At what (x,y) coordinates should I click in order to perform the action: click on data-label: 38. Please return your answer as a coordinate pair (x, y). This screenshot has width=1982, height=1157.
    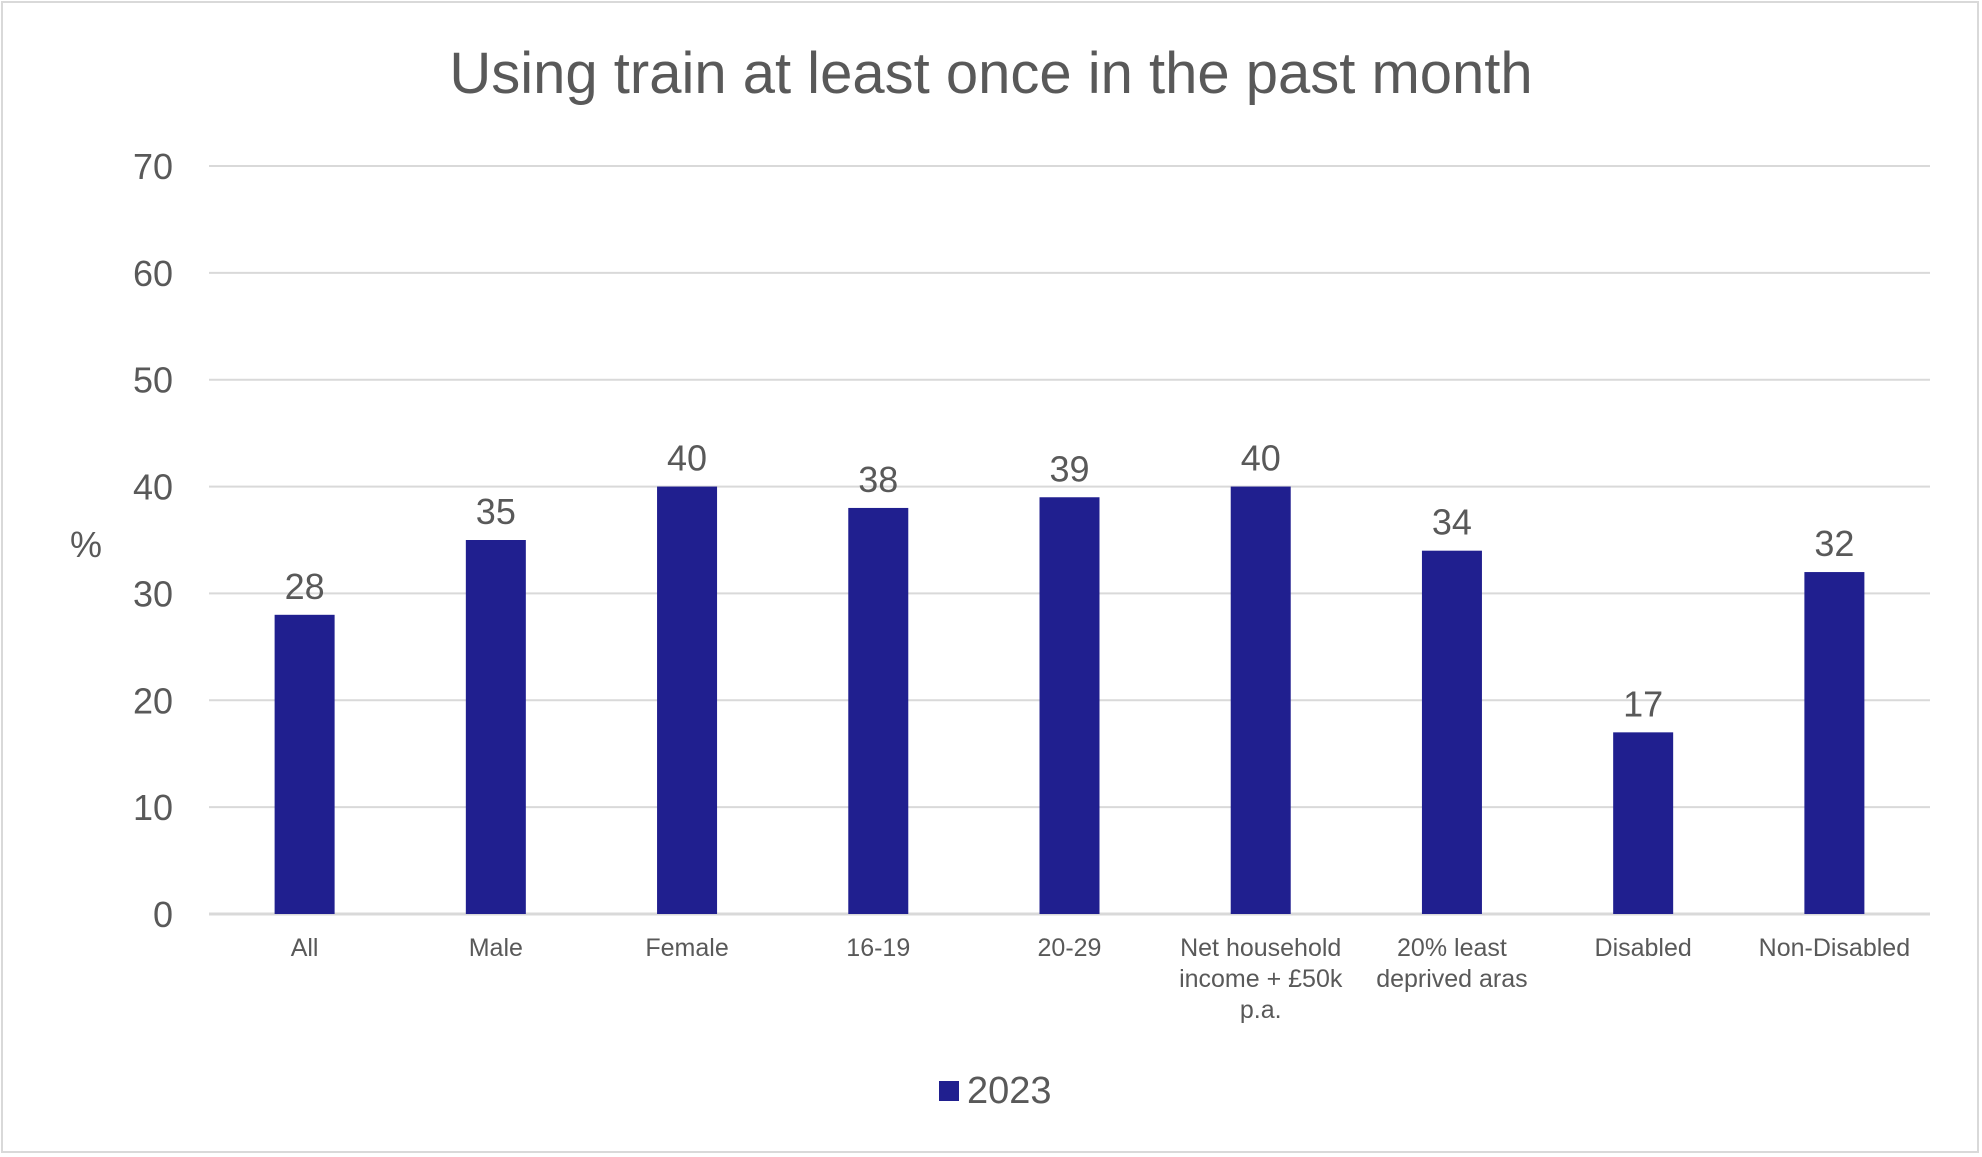
    Looking at the image, I should click on (878, 479).